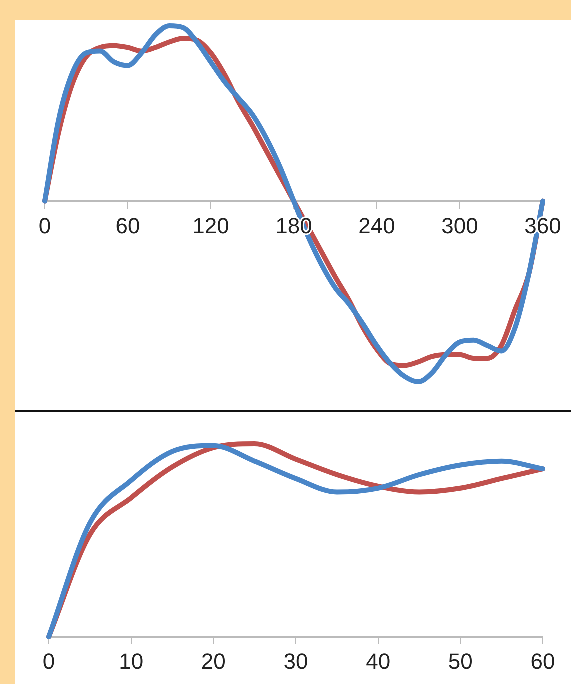 Image resolution: width=571 pixels, height=684 pixels. I want to click on x-tick-label: 10, so click(131, 661).